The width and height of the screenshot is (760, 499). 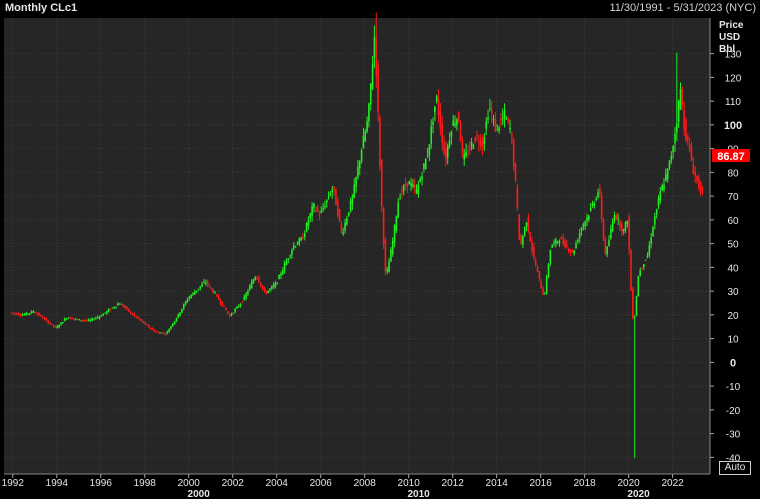 What do you see at coordinates (682, 8) in the screenshot?
I see `date-range: 11/30/1991 - 5/31/2023 (NYC)` at bounding box center [682, 8].